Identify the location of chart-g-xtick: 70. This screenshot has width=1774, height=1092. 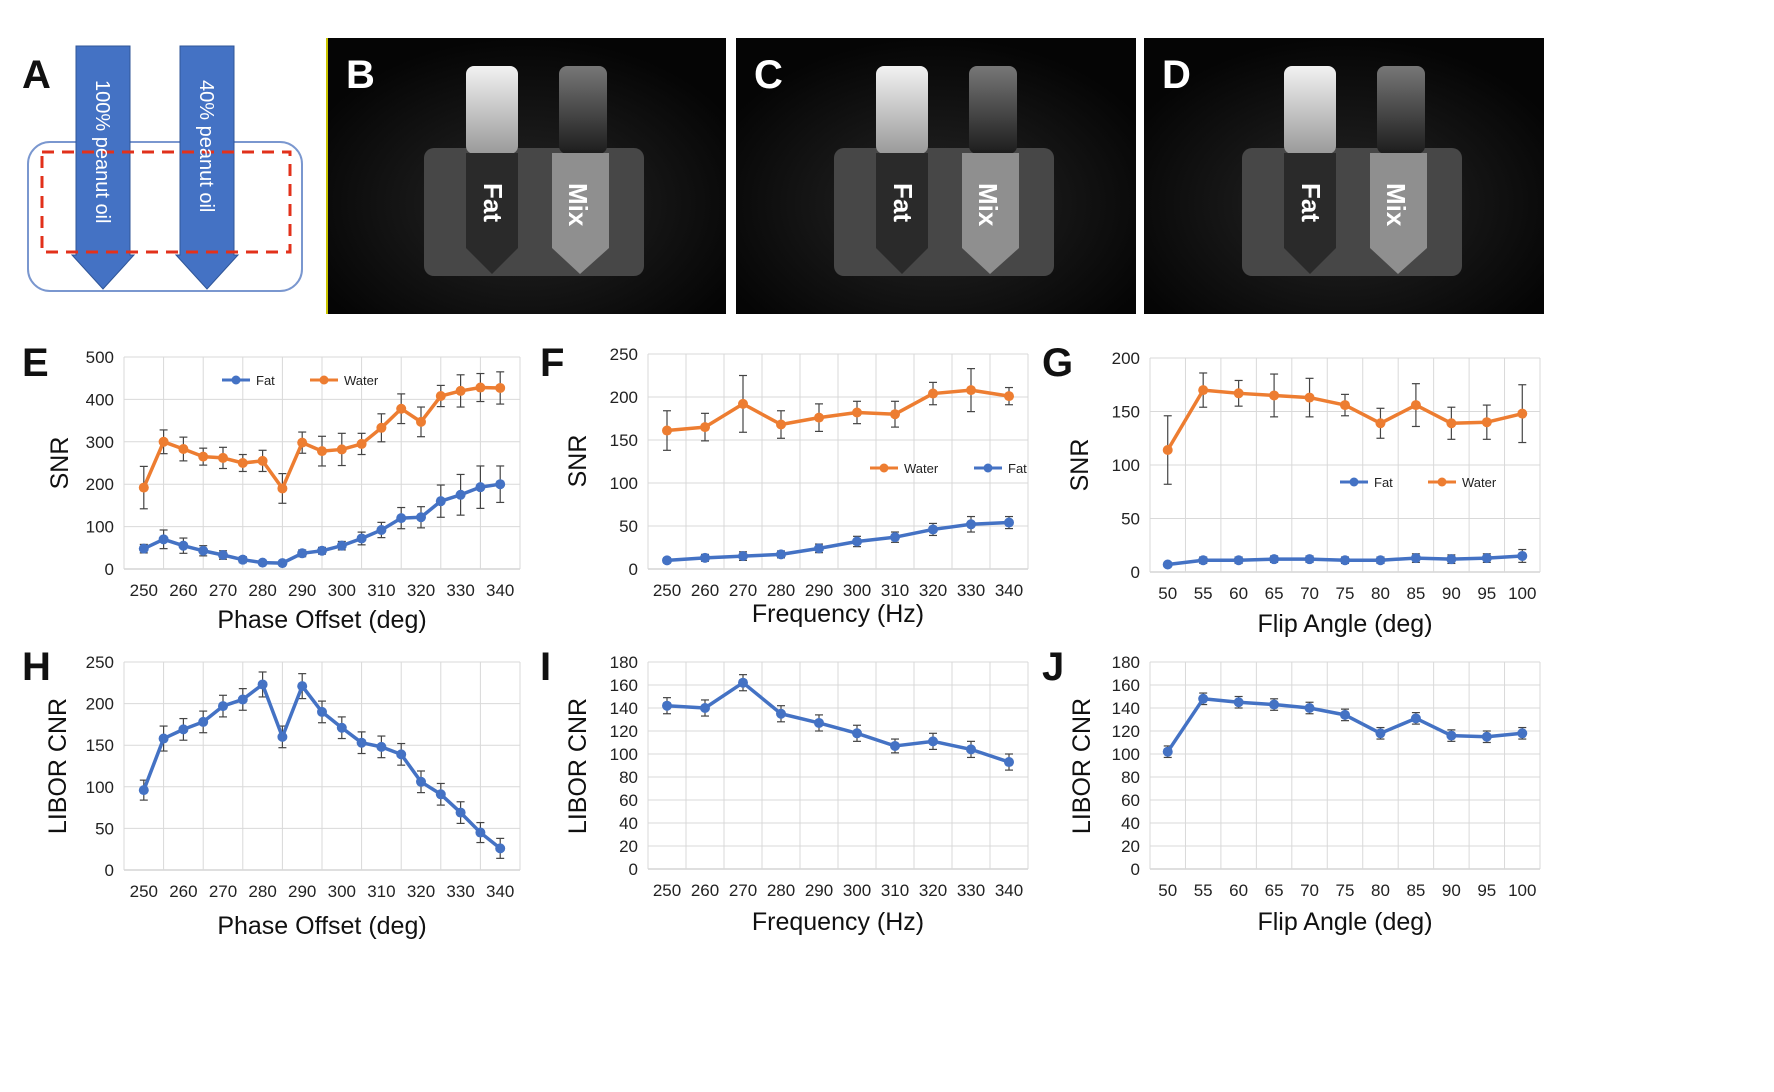
(1309, 593).